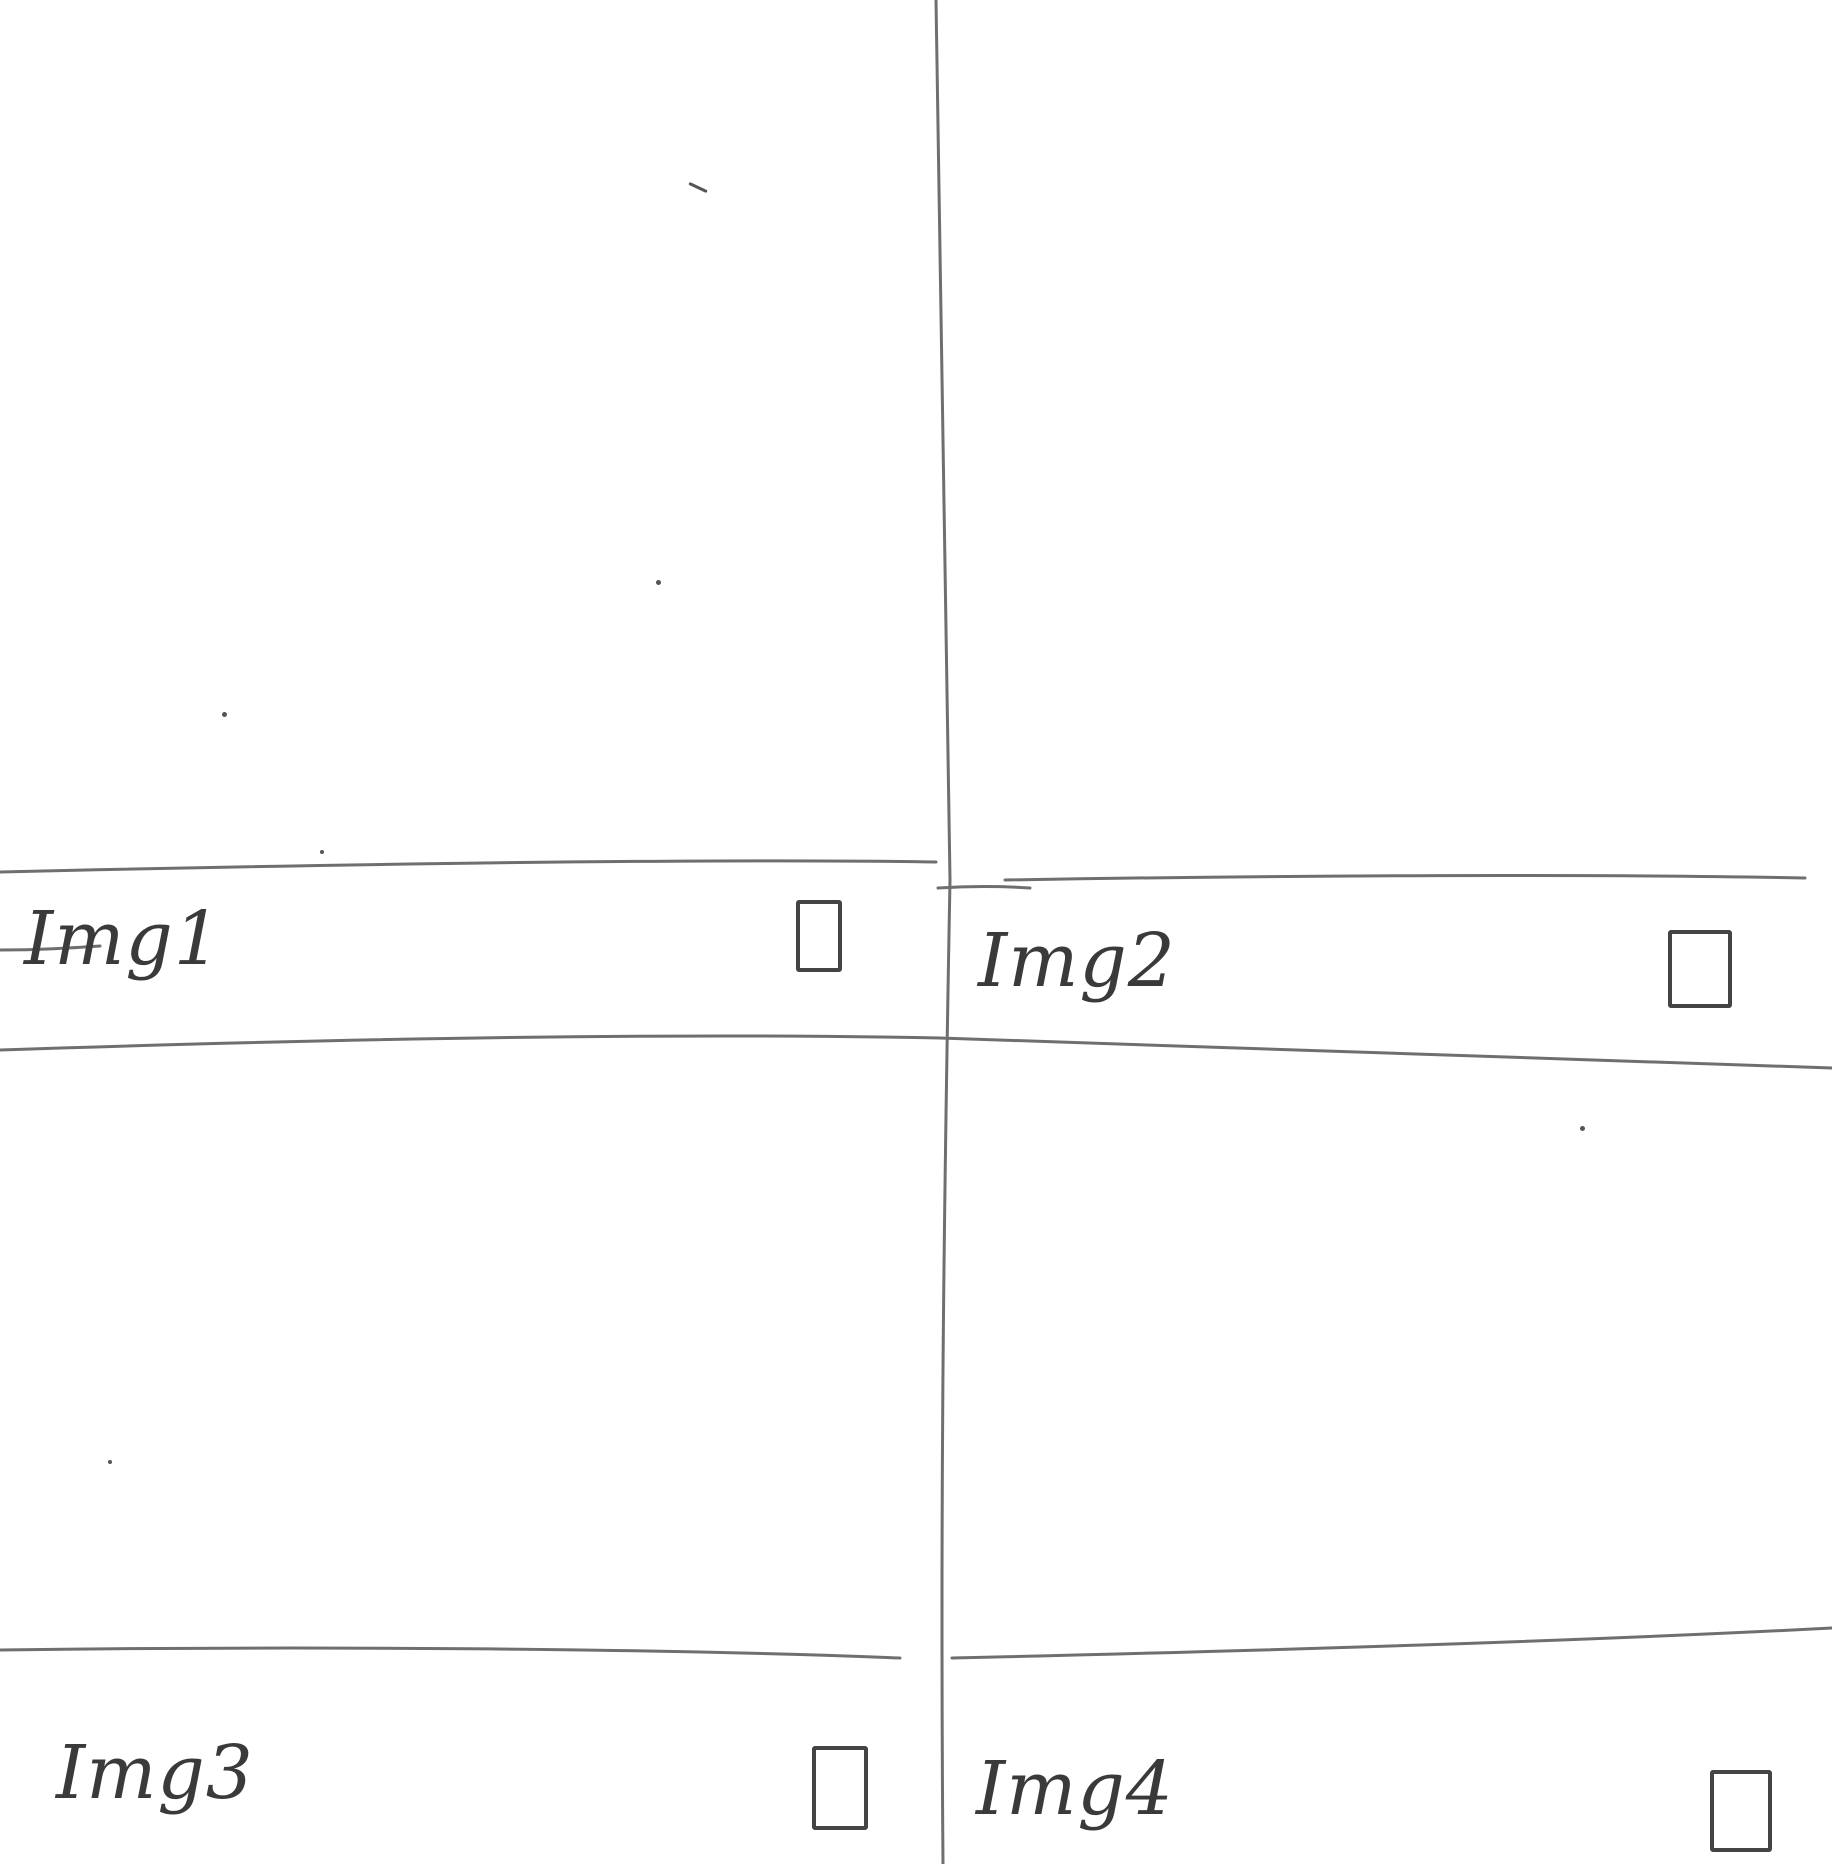 This screenshot has width=1832, height=1864. I want to click on tile-label-2: Img2, so click(1077, 961).